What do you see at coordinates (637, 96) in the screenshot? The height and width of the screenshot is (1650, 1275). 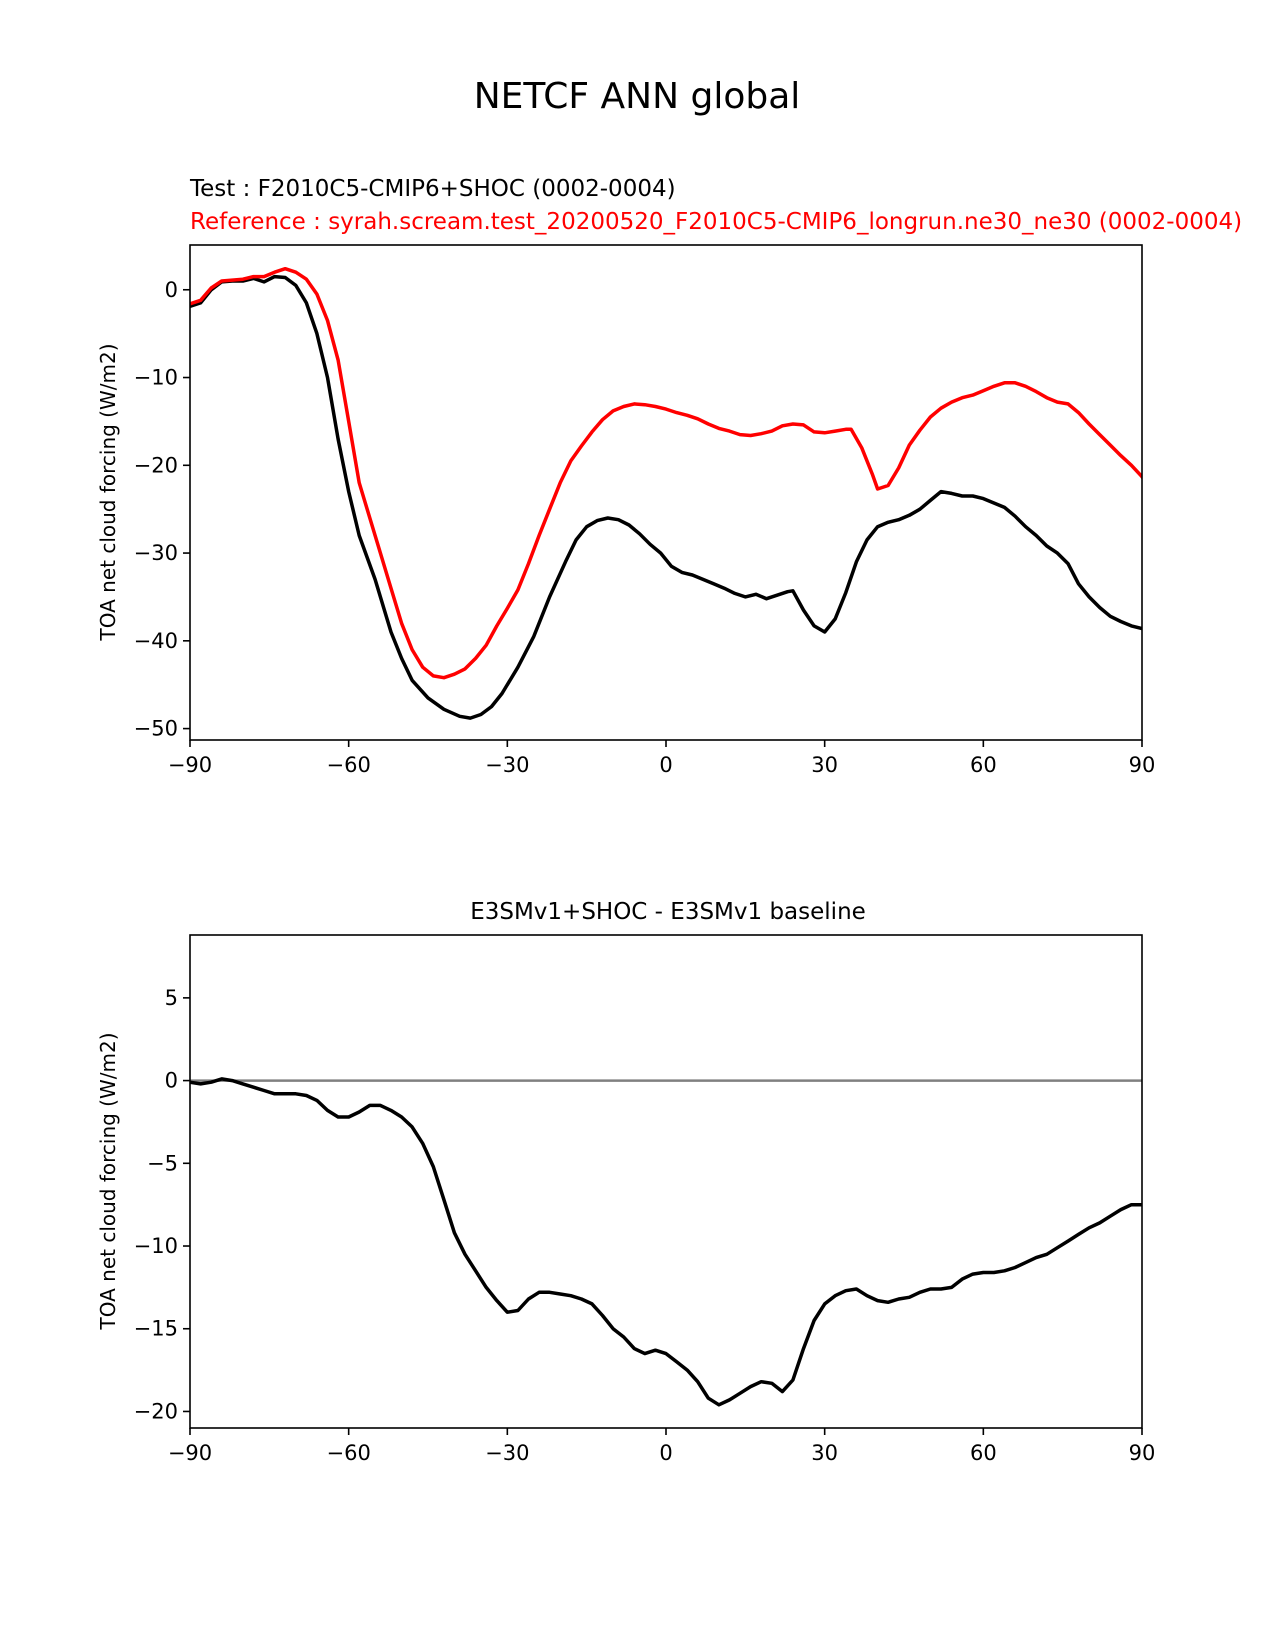 I see `figure-title: NETCF ANN global` at bounding box center [637, 96].